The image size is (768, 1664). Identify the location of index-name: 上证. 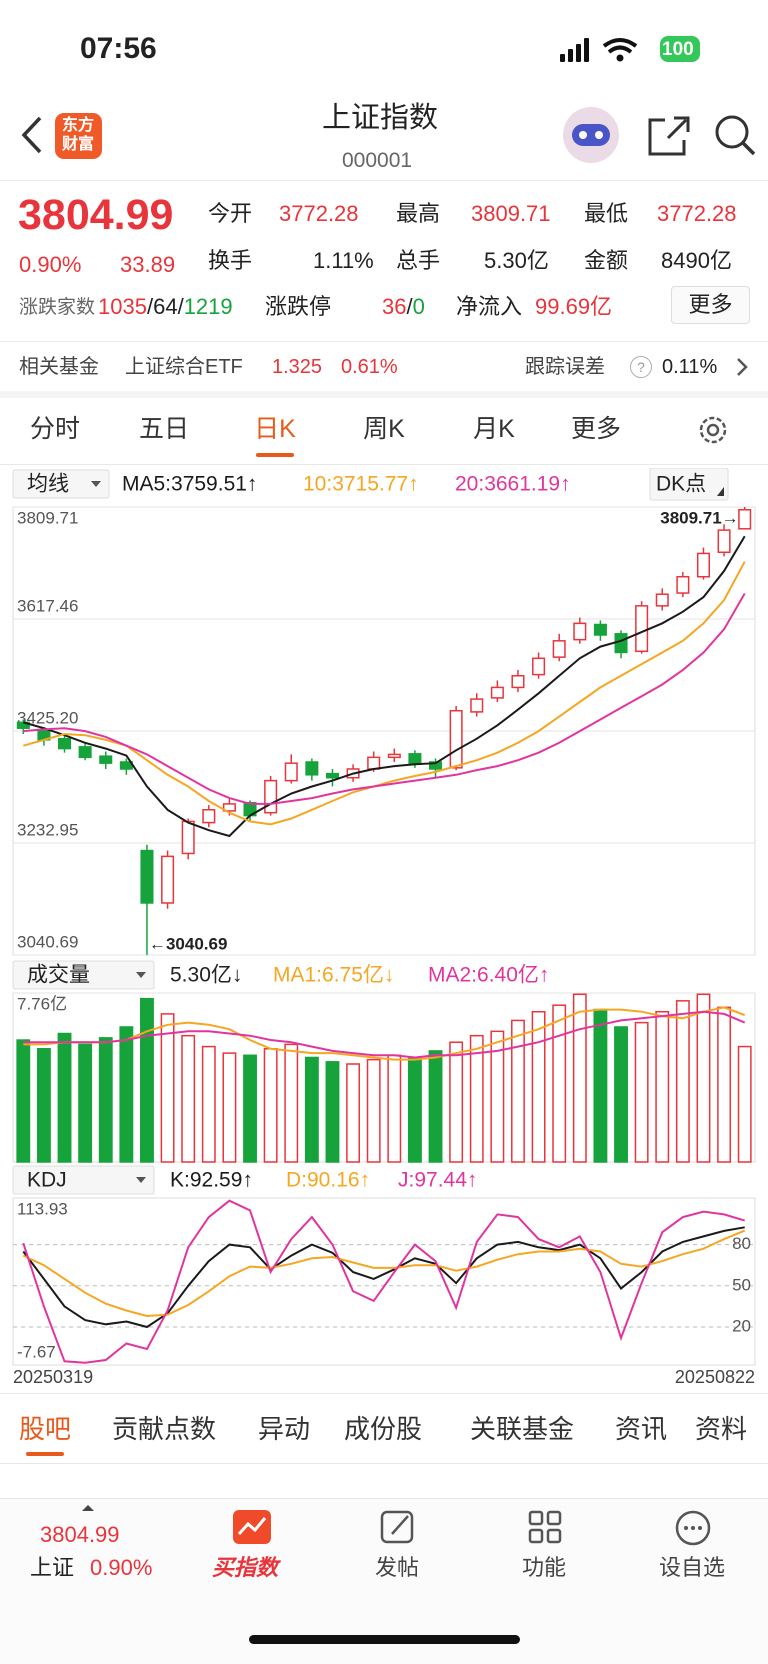
(52, 1567).